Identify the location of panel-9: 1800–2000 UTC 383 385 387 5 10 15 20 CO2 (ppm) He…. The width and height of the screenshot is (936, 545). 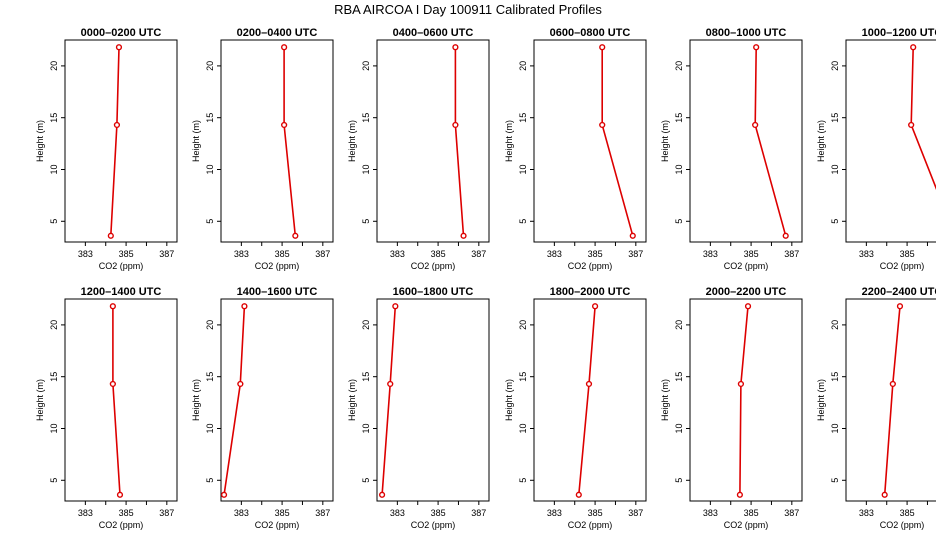
(575, 408).